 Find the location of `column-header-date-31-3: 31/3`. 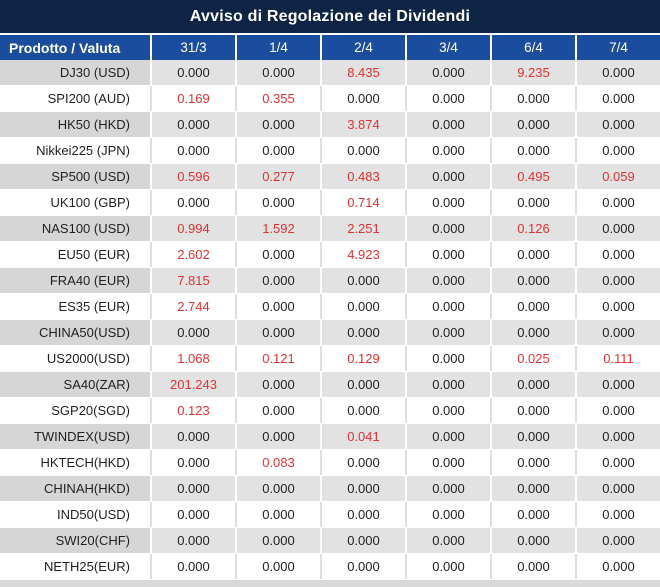

column-header-date-31-3: 31/3 is located at coordinates (192, 47).